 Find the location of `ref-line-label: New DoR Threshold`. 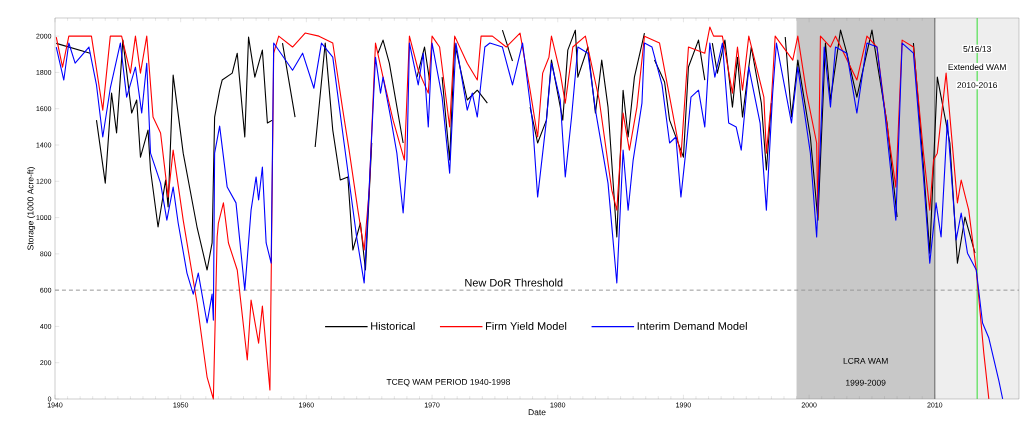

ref-line-label: New DoR Threshold is located at coordinates (514, 282).